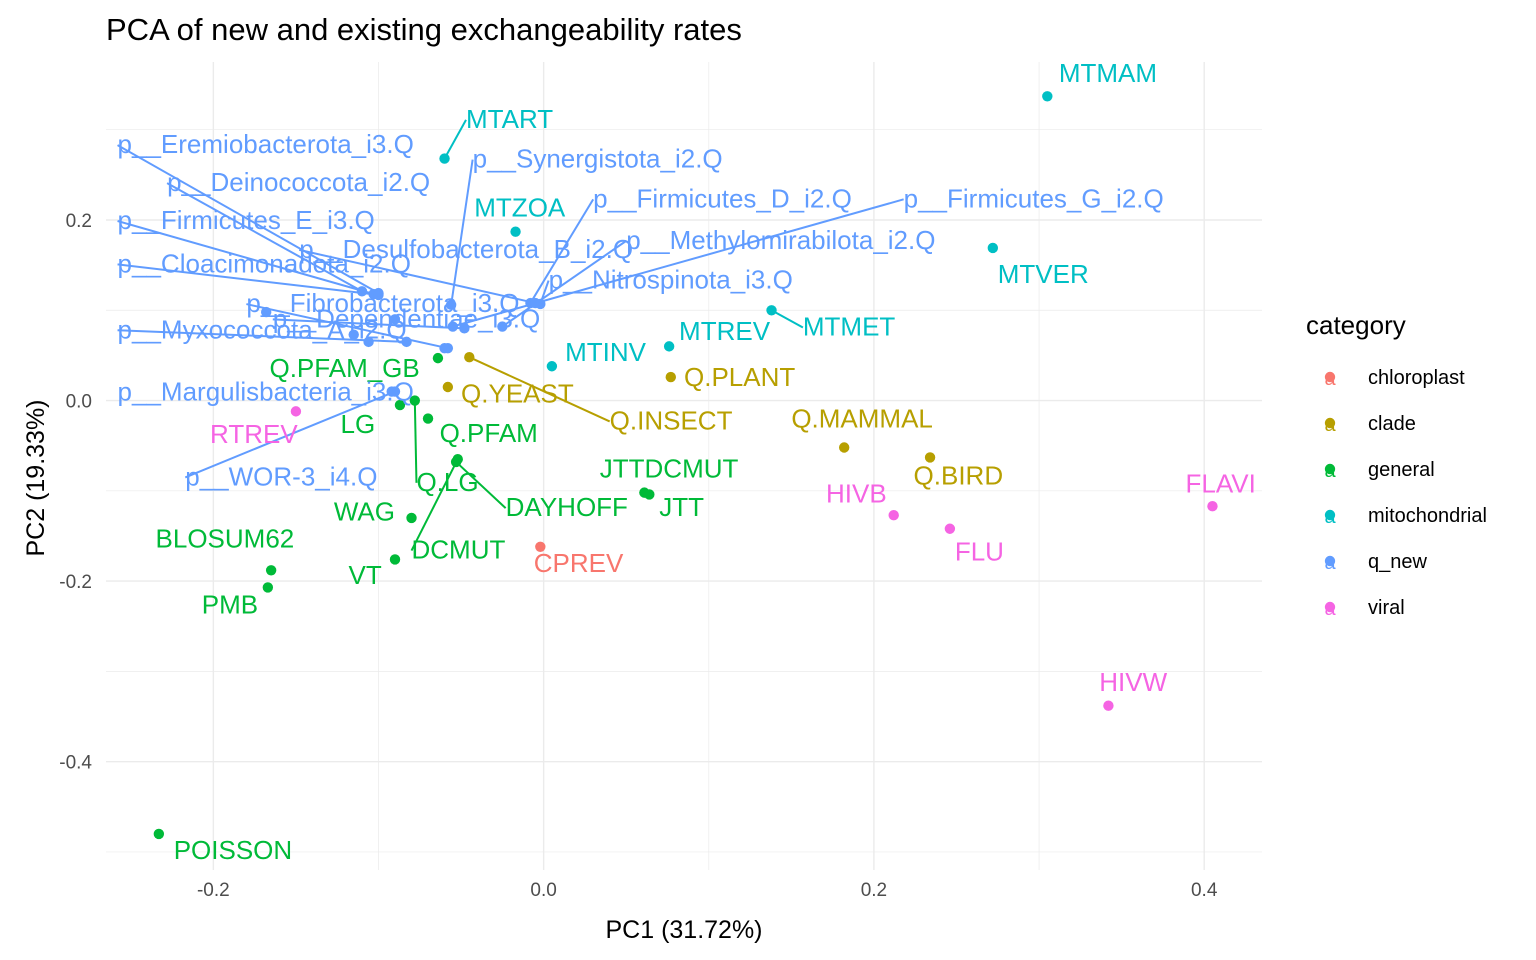 The height and width of the screenshot is (960, 1536). Describe the element at coordinates (739, 377) in the screenshot. I see `point-label: Q.PLANT` at that location.